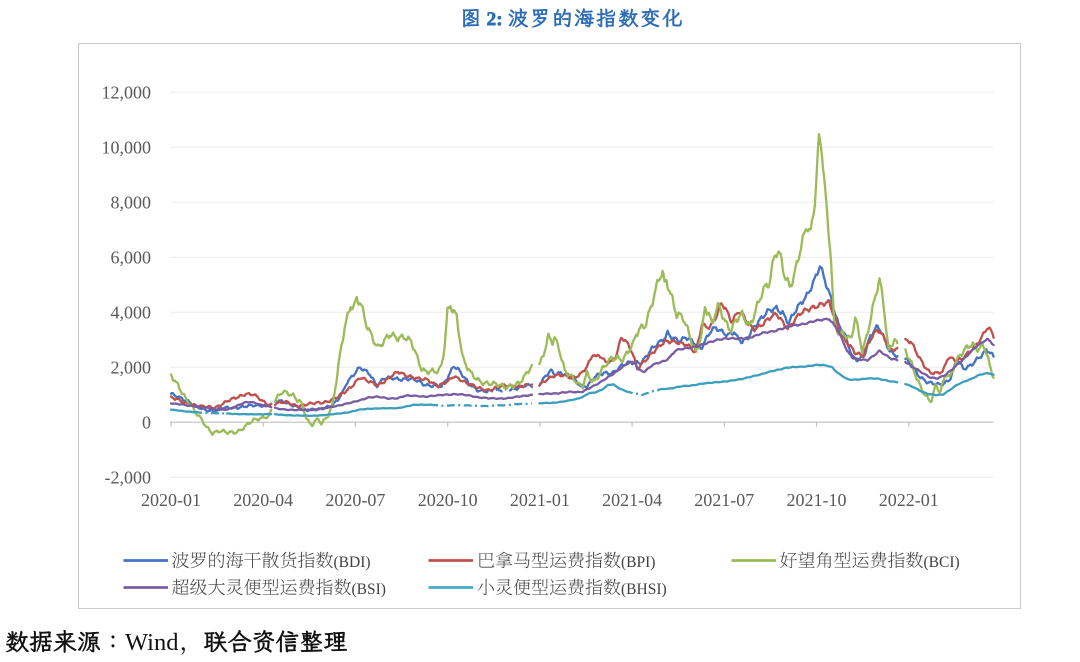  I want to click on svg-text: (BPI), so click(638, 562).